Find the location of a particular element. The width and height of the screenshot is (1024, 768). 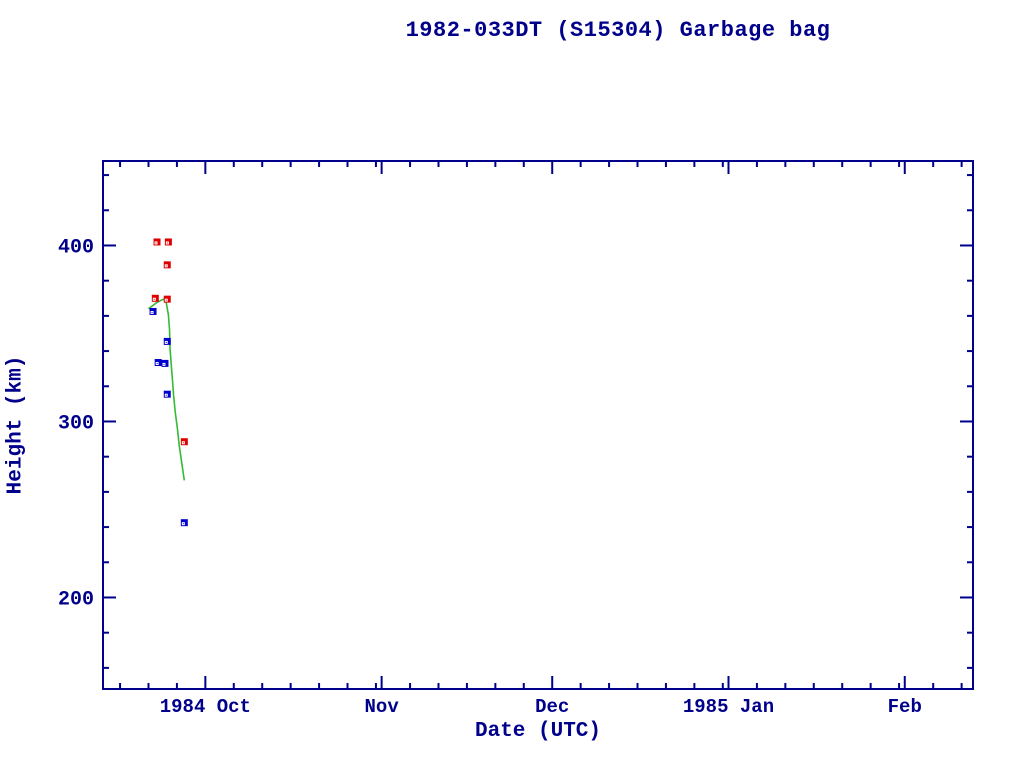

decay-model-line is located at coordinates (167, 389).